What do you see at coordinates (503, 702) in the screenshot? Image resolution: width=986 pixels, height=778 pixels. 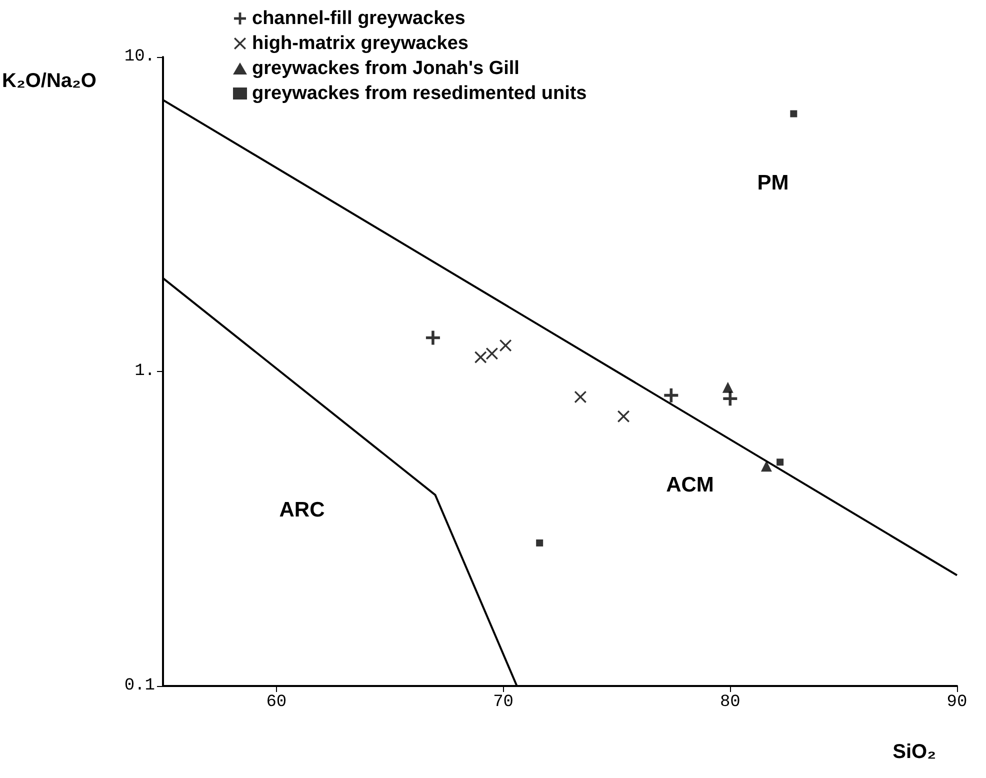 I see `x-tick-label: 70` at bounding box center [503, 702].